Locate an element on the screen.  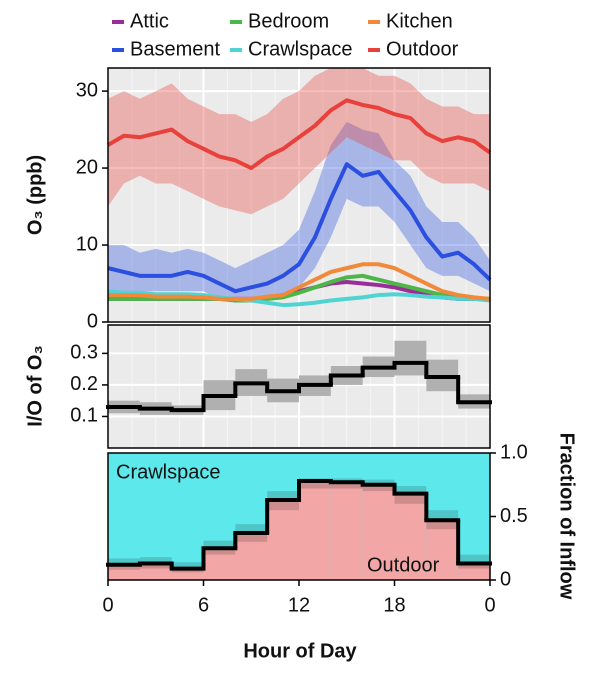
y-tick-label: 0 is located at coordinates (92, 321).